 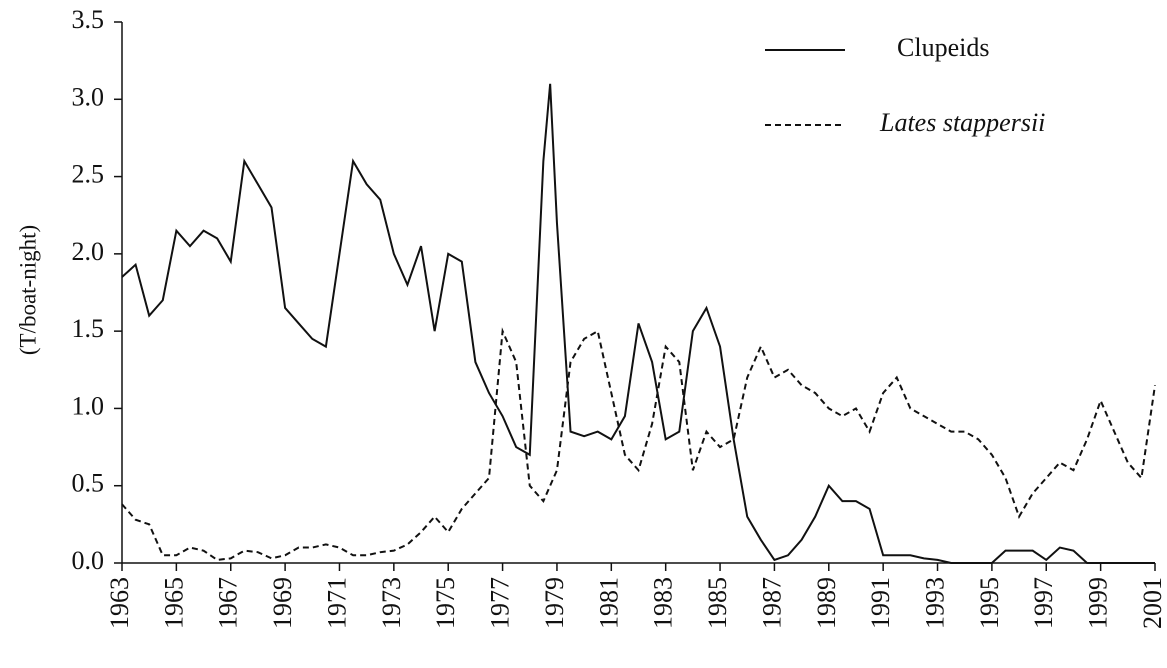 What do you see at coordinates (445, 603) in the screenshot?
I see `x-tick-label: 1975` at bounding box center [445, 603].